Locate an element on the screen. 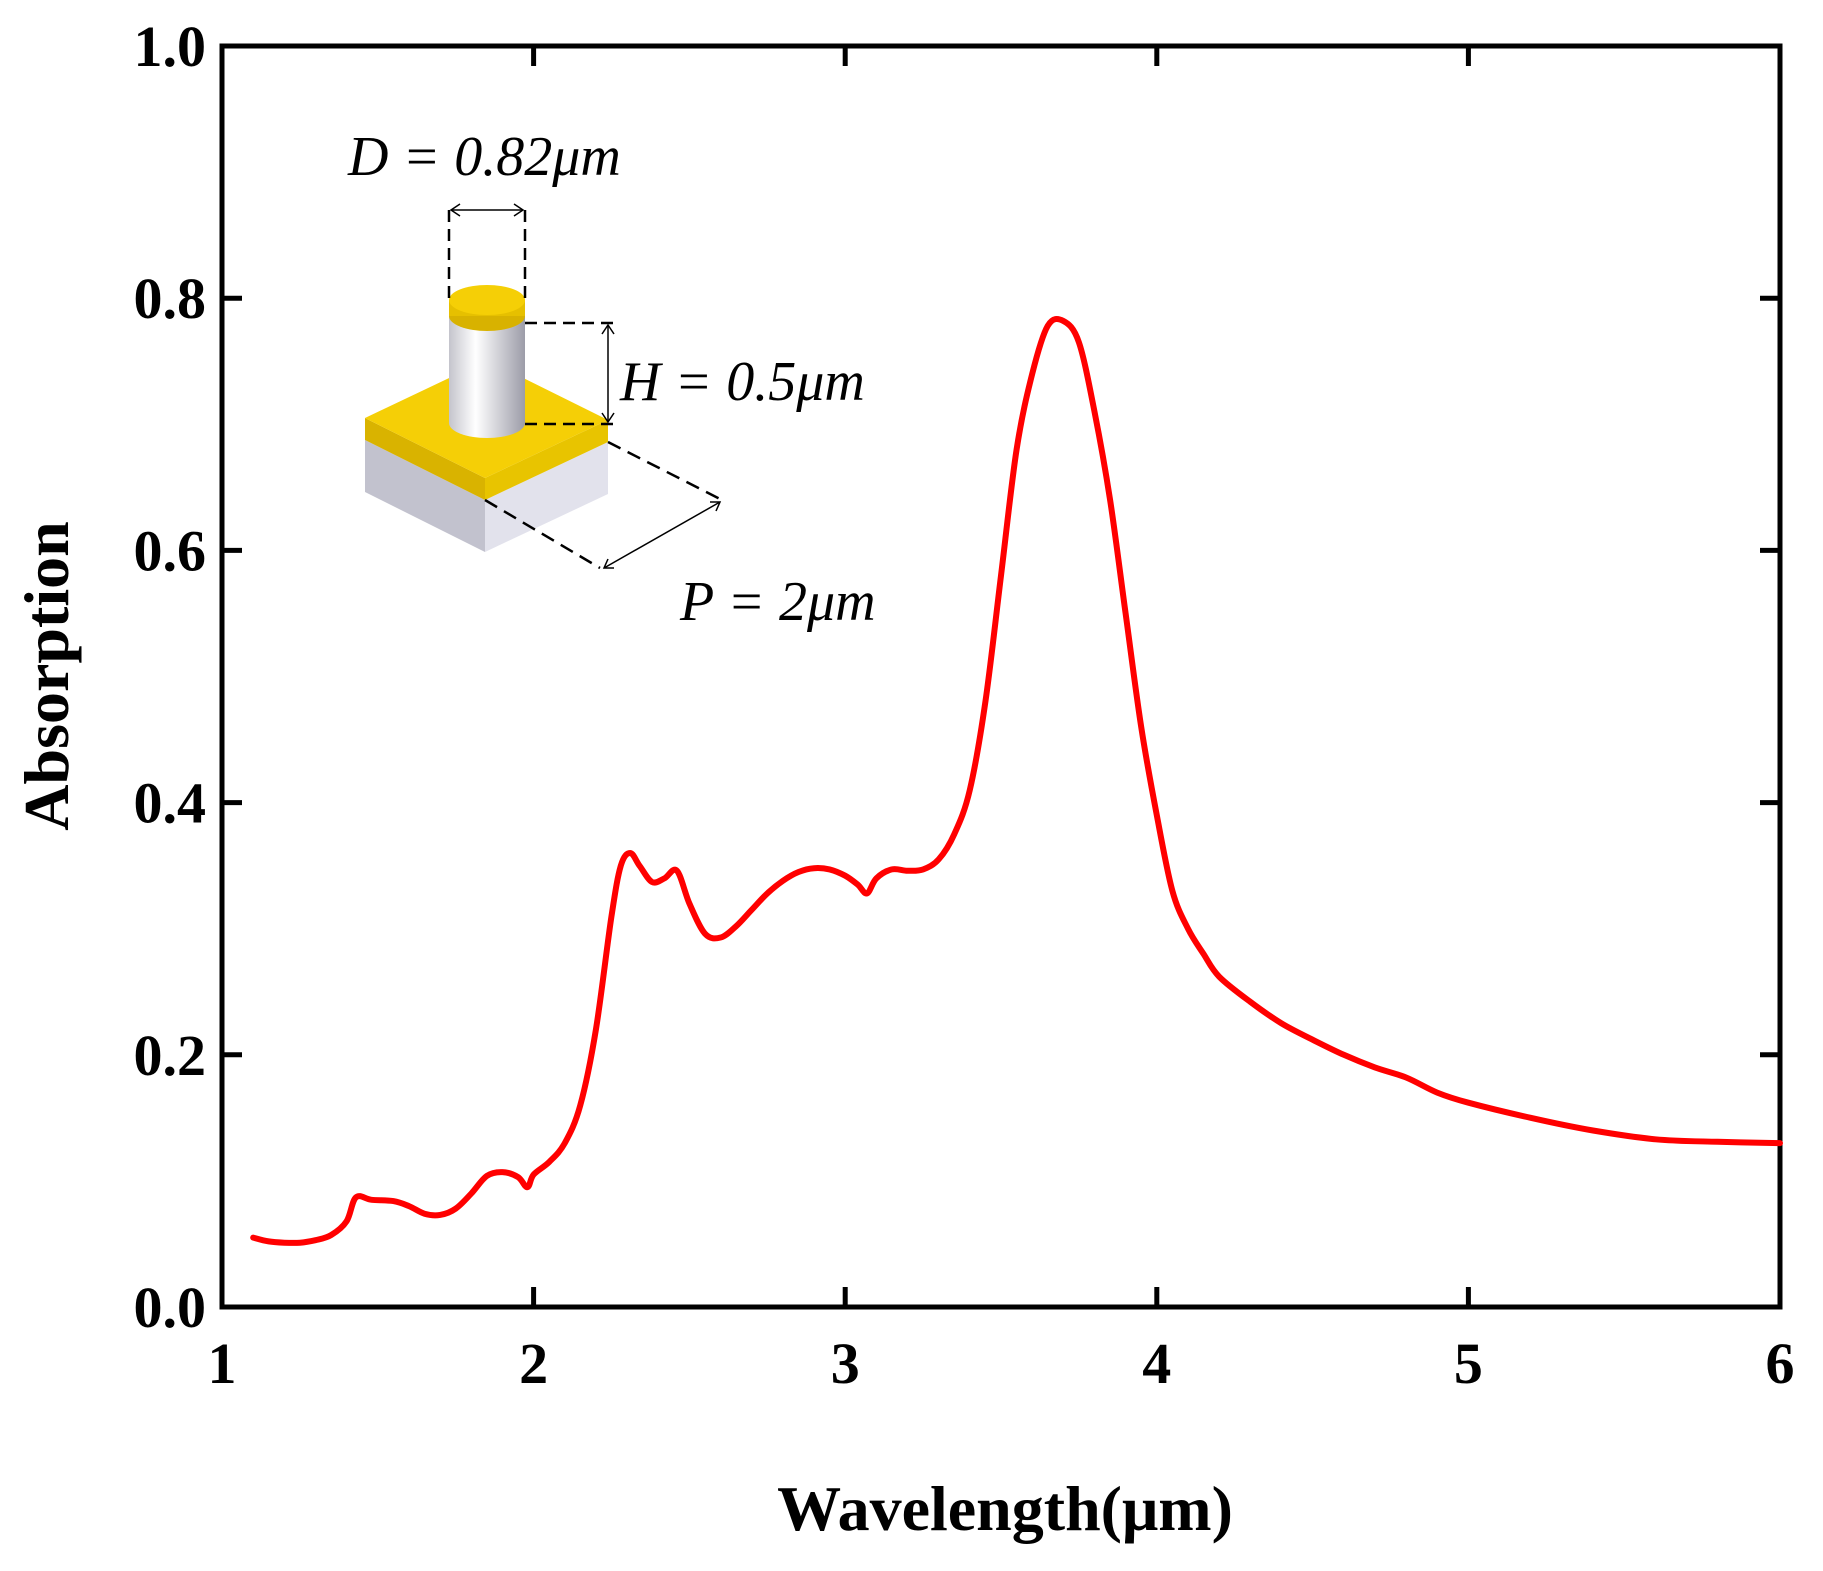 The height and width of the screenshot is (1571, 1823). x-tick-label: 1 is located at coordinates (222, 1363).